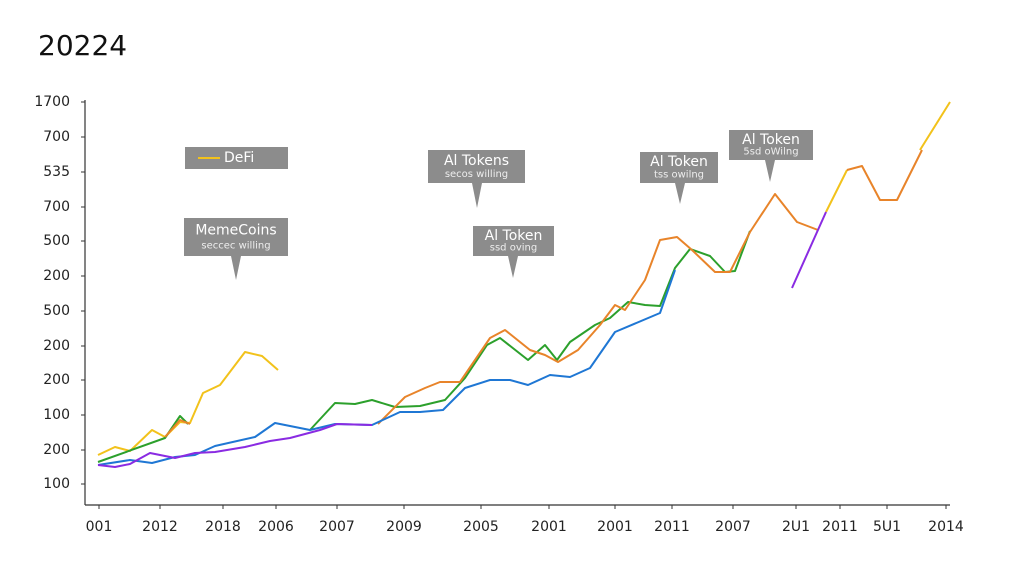 The height and width of the screenshot is (585, 1024). Describe the element at coordinates (887, 527) in the screenshot. I see `x-tick-label: 5U1` at that location.